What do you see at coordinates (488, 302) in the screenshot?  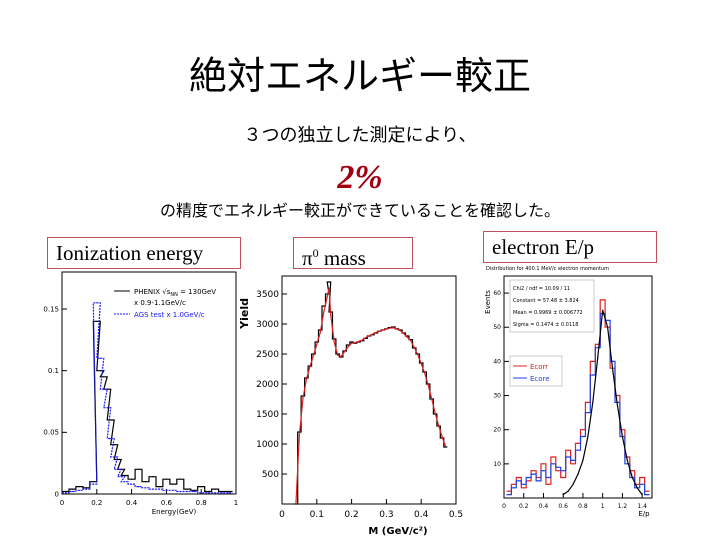 I see `y-axis-label: Events` at bounding box center [488, 302].